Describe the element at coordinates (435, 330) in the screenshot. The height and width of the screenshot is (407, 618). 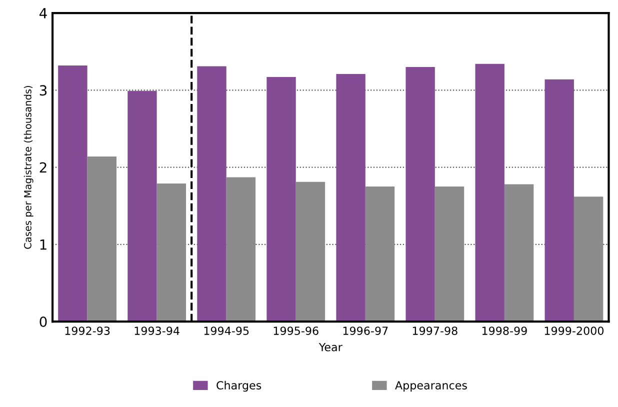
I see `x-tick-label: 1997-98` at that location.